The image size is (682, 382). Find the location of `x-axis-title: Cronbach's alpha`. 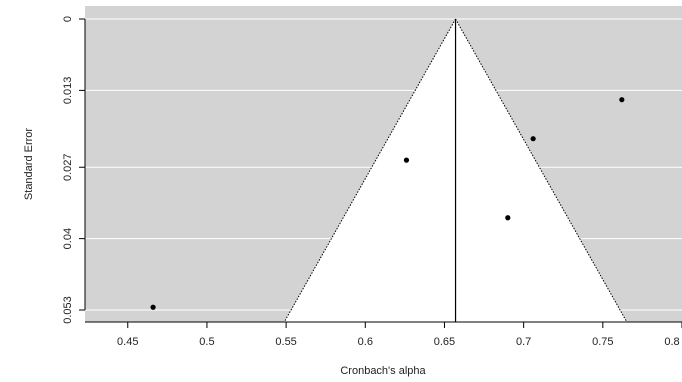

x-axis-title: Cronbach's alpha is located at coordinates (383, 371).